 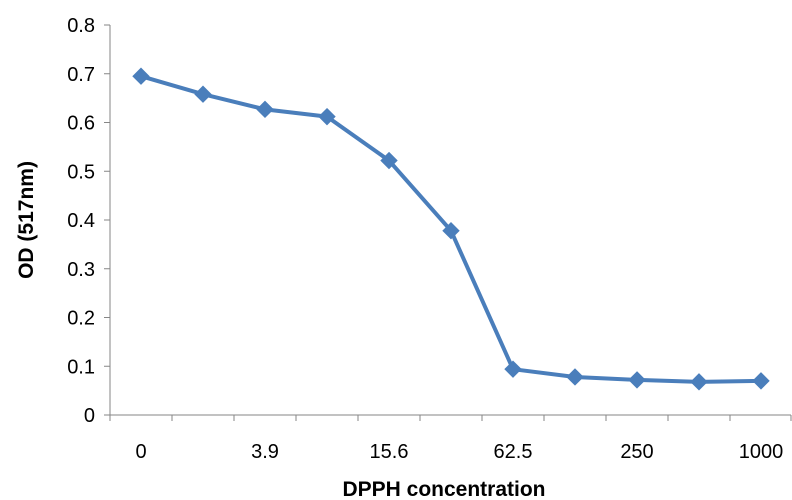 I want to click on x-axis-ticks, so click(x=450, y=418).